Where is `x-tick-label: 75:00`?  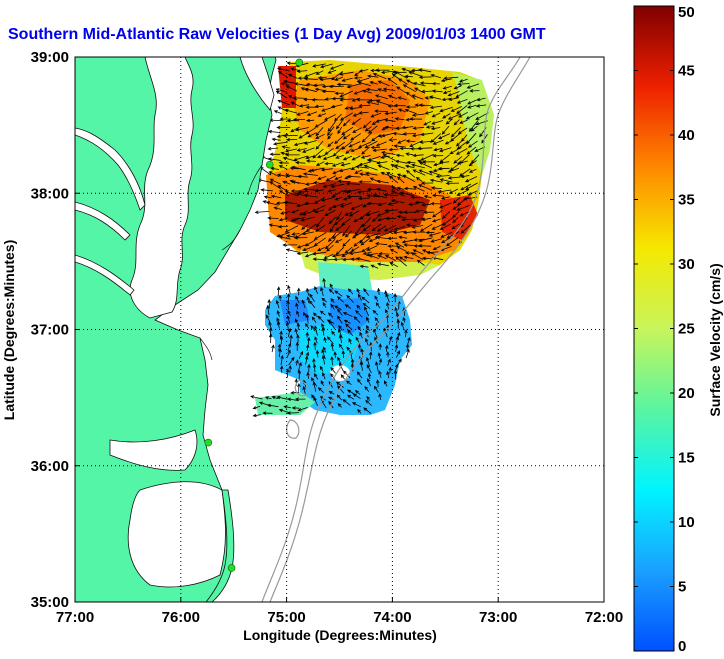 x-tick-label: 75:00 is located at coordinates (286, 617).